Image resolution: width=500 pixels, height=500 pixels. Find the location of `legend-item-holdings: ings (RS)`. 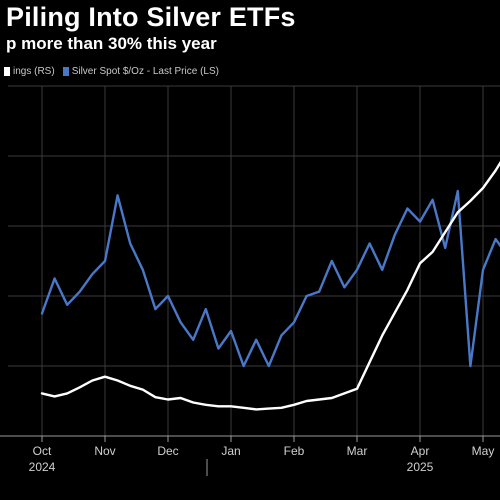

legend-item-holdings: ings (RS) is located at coordinates (29, 71).